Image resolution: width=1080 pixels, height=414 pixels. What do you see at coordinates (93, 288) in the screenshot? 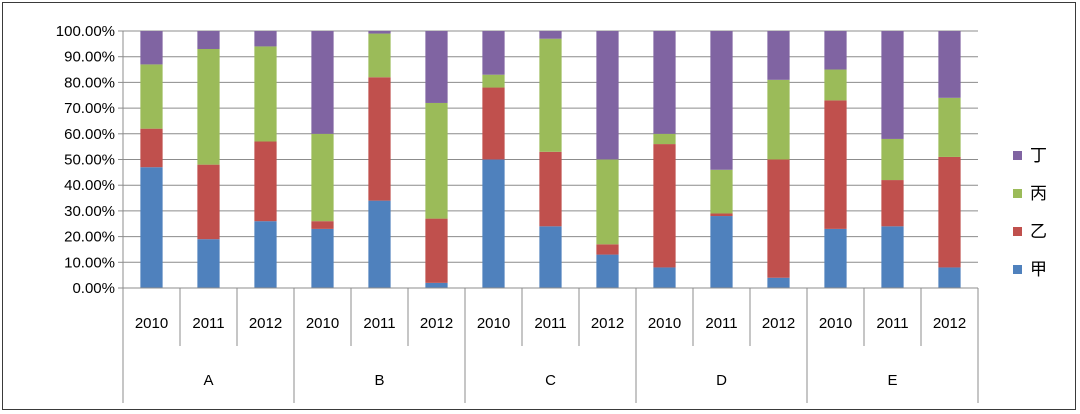
I see `y-tick-label: 0.00%` at bounding box center [93, 288].